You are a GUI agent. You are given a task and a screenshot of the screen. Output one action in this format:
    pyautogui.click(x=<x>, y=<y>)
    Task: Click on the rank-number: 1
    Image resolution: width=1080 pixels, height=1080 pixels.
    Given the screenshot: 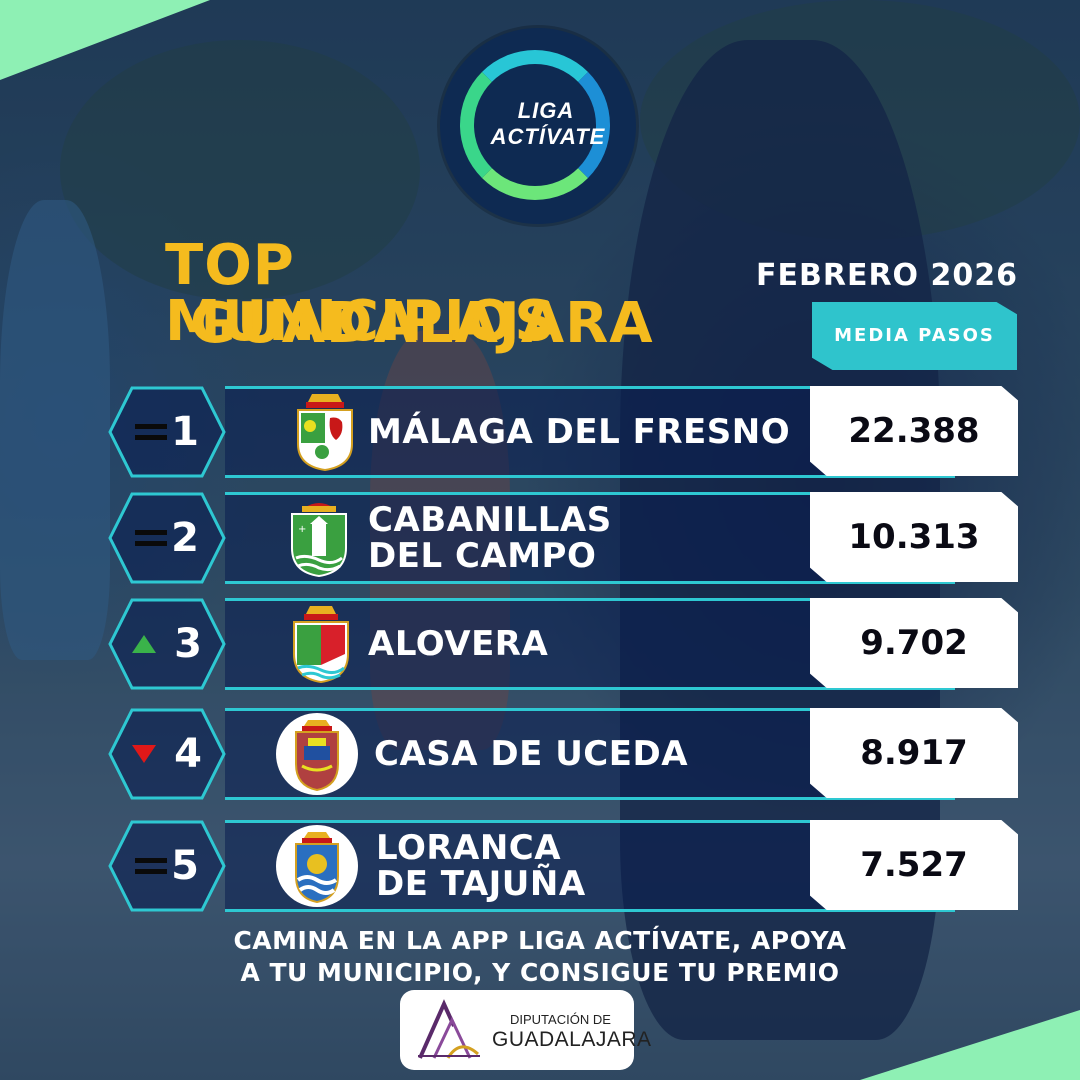 What is the action you would take?
    pyautogui.click(x=185, y=432)
    